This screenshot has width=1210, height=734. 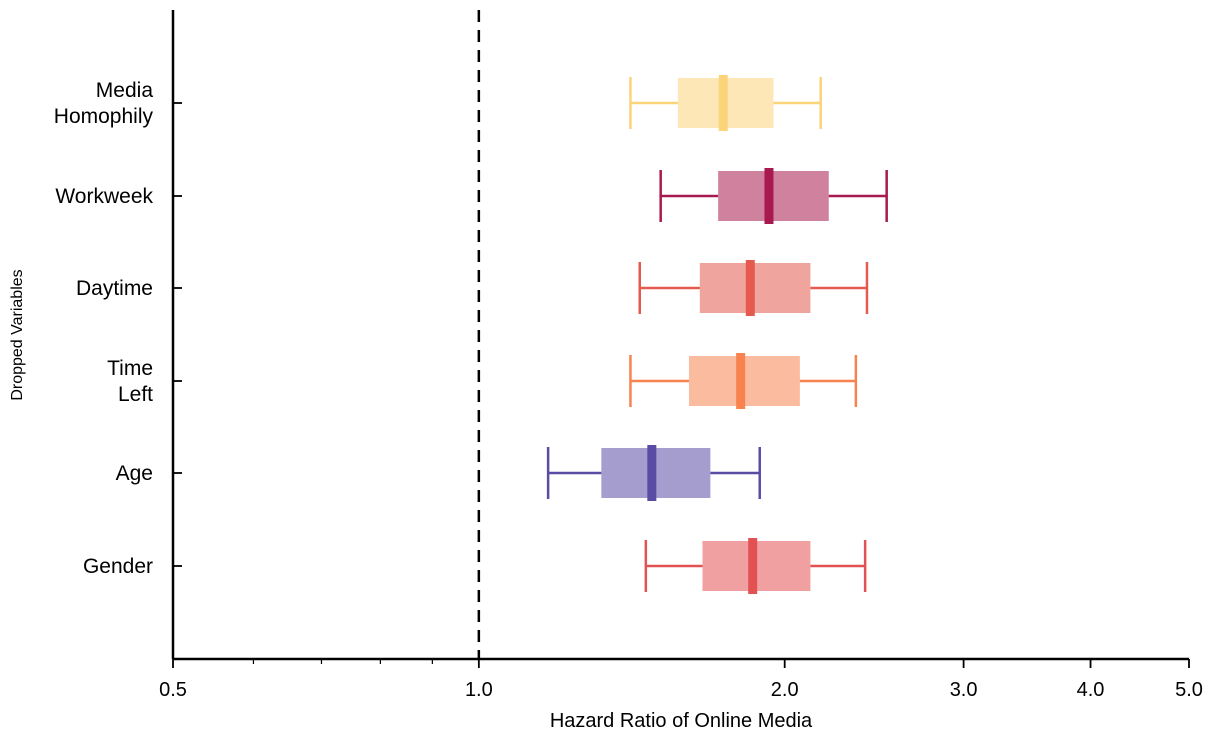 I want to click on x-tick-label: 1.0, so click(x=479, y=690).